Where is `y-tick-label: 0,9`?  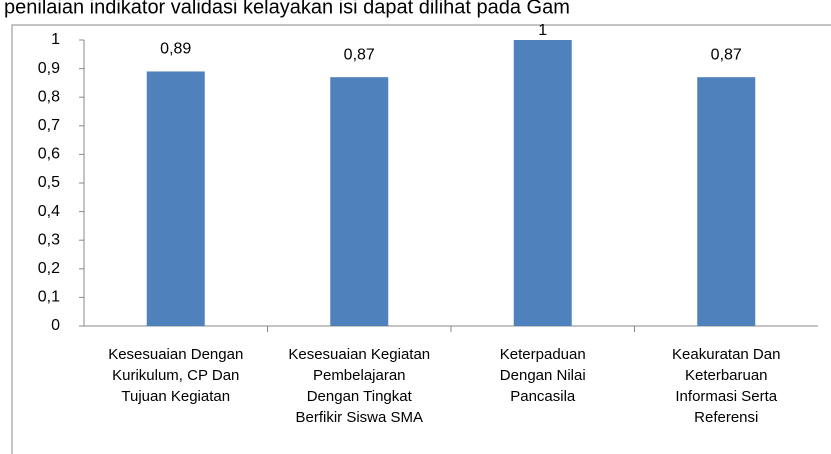 y-tick-label: 0,9 is located at coordinates (49, 68).